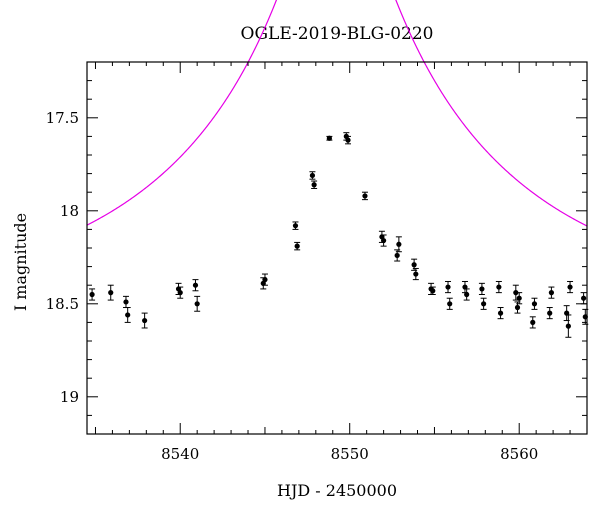 The width and height of the screenshot is (600, 512). What do you see at coordinates (337, 490) in the screenshot?
I see `x-axis-label: HJD - 2450000` at bounding box center [337, 490].